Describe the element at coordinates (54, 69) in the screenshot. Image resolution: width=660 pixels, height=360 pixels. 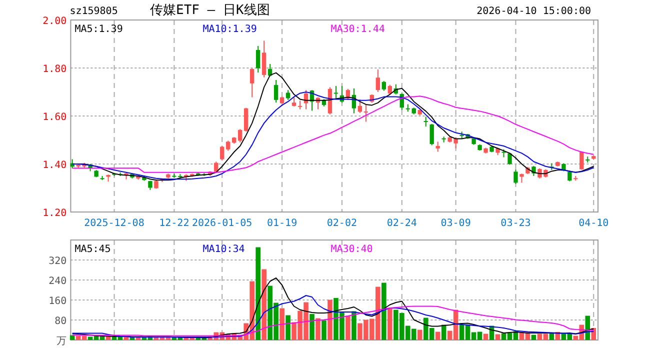
I see `y-tick-label: 1.80` at that location.